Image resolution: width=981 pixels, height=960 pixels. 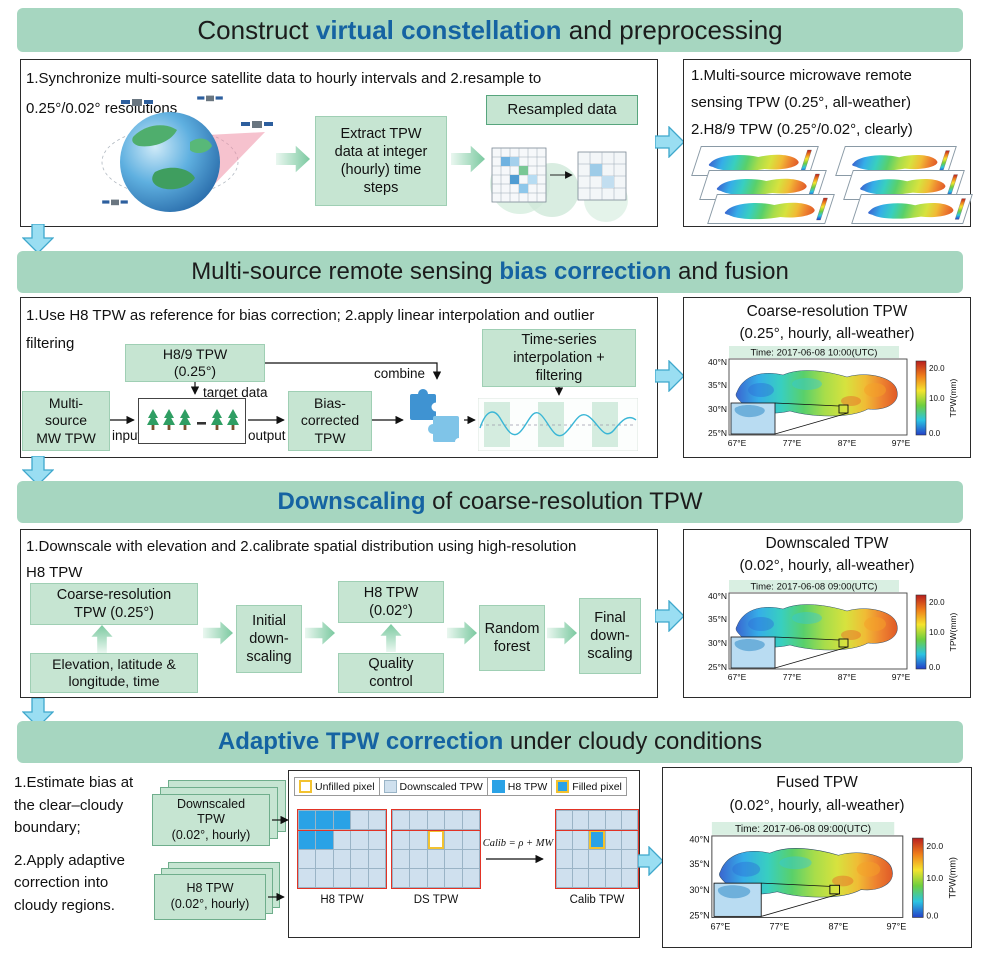 I want to click on input-label: input, so click(x=127, y=435).